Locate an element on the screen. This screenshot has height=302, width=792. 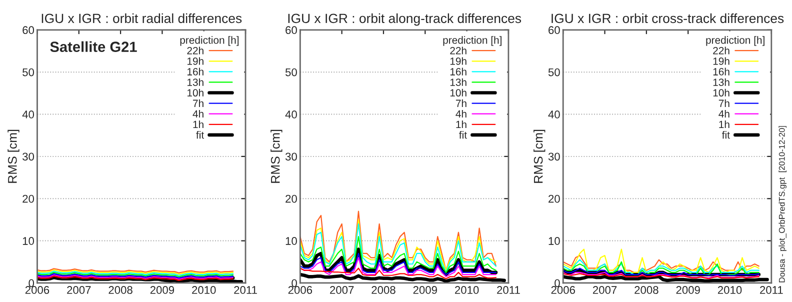
chart-title: IGU x IGR : orbit along-track differences is located at coordinates (405, 19).